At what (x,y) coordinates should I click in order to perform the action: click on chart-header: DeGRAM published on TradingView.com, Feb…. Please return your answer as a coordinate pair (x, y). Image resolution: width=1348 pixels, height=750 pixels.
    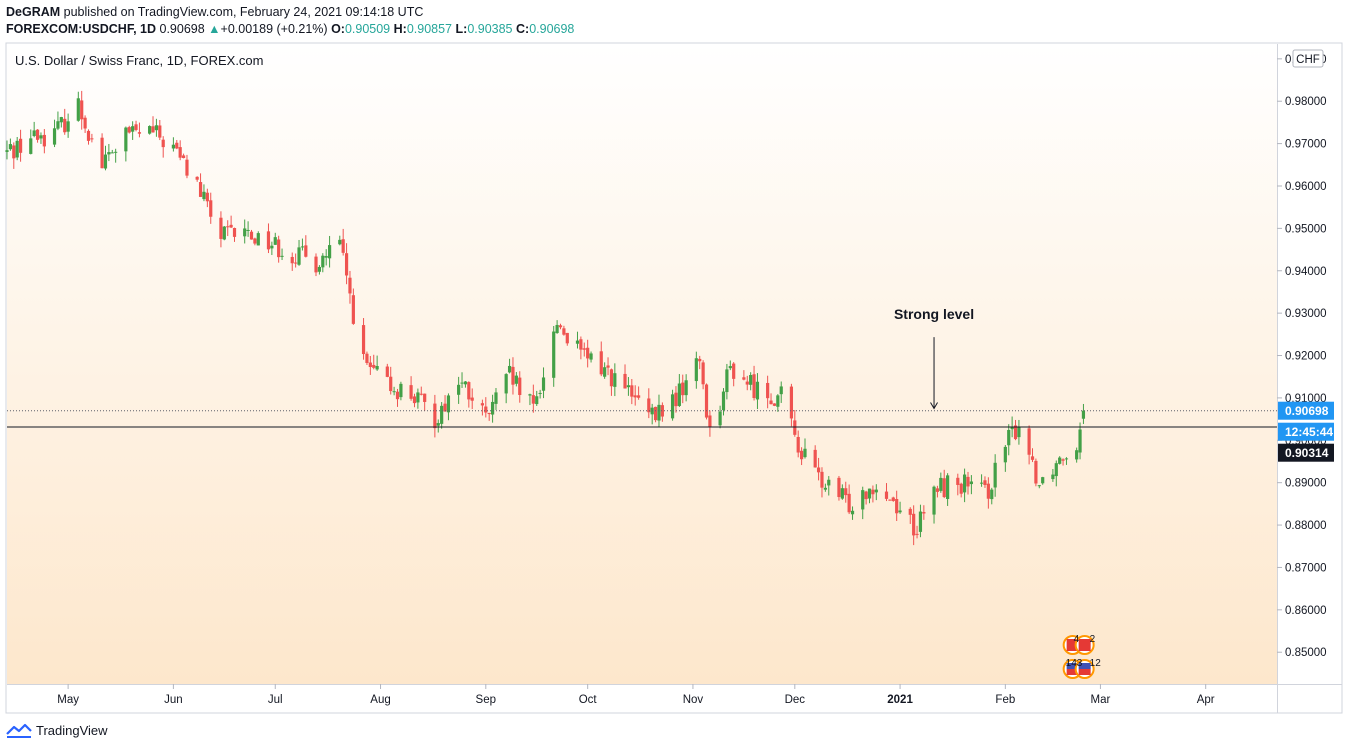
    Looking at the image, I should click on (290, 21).